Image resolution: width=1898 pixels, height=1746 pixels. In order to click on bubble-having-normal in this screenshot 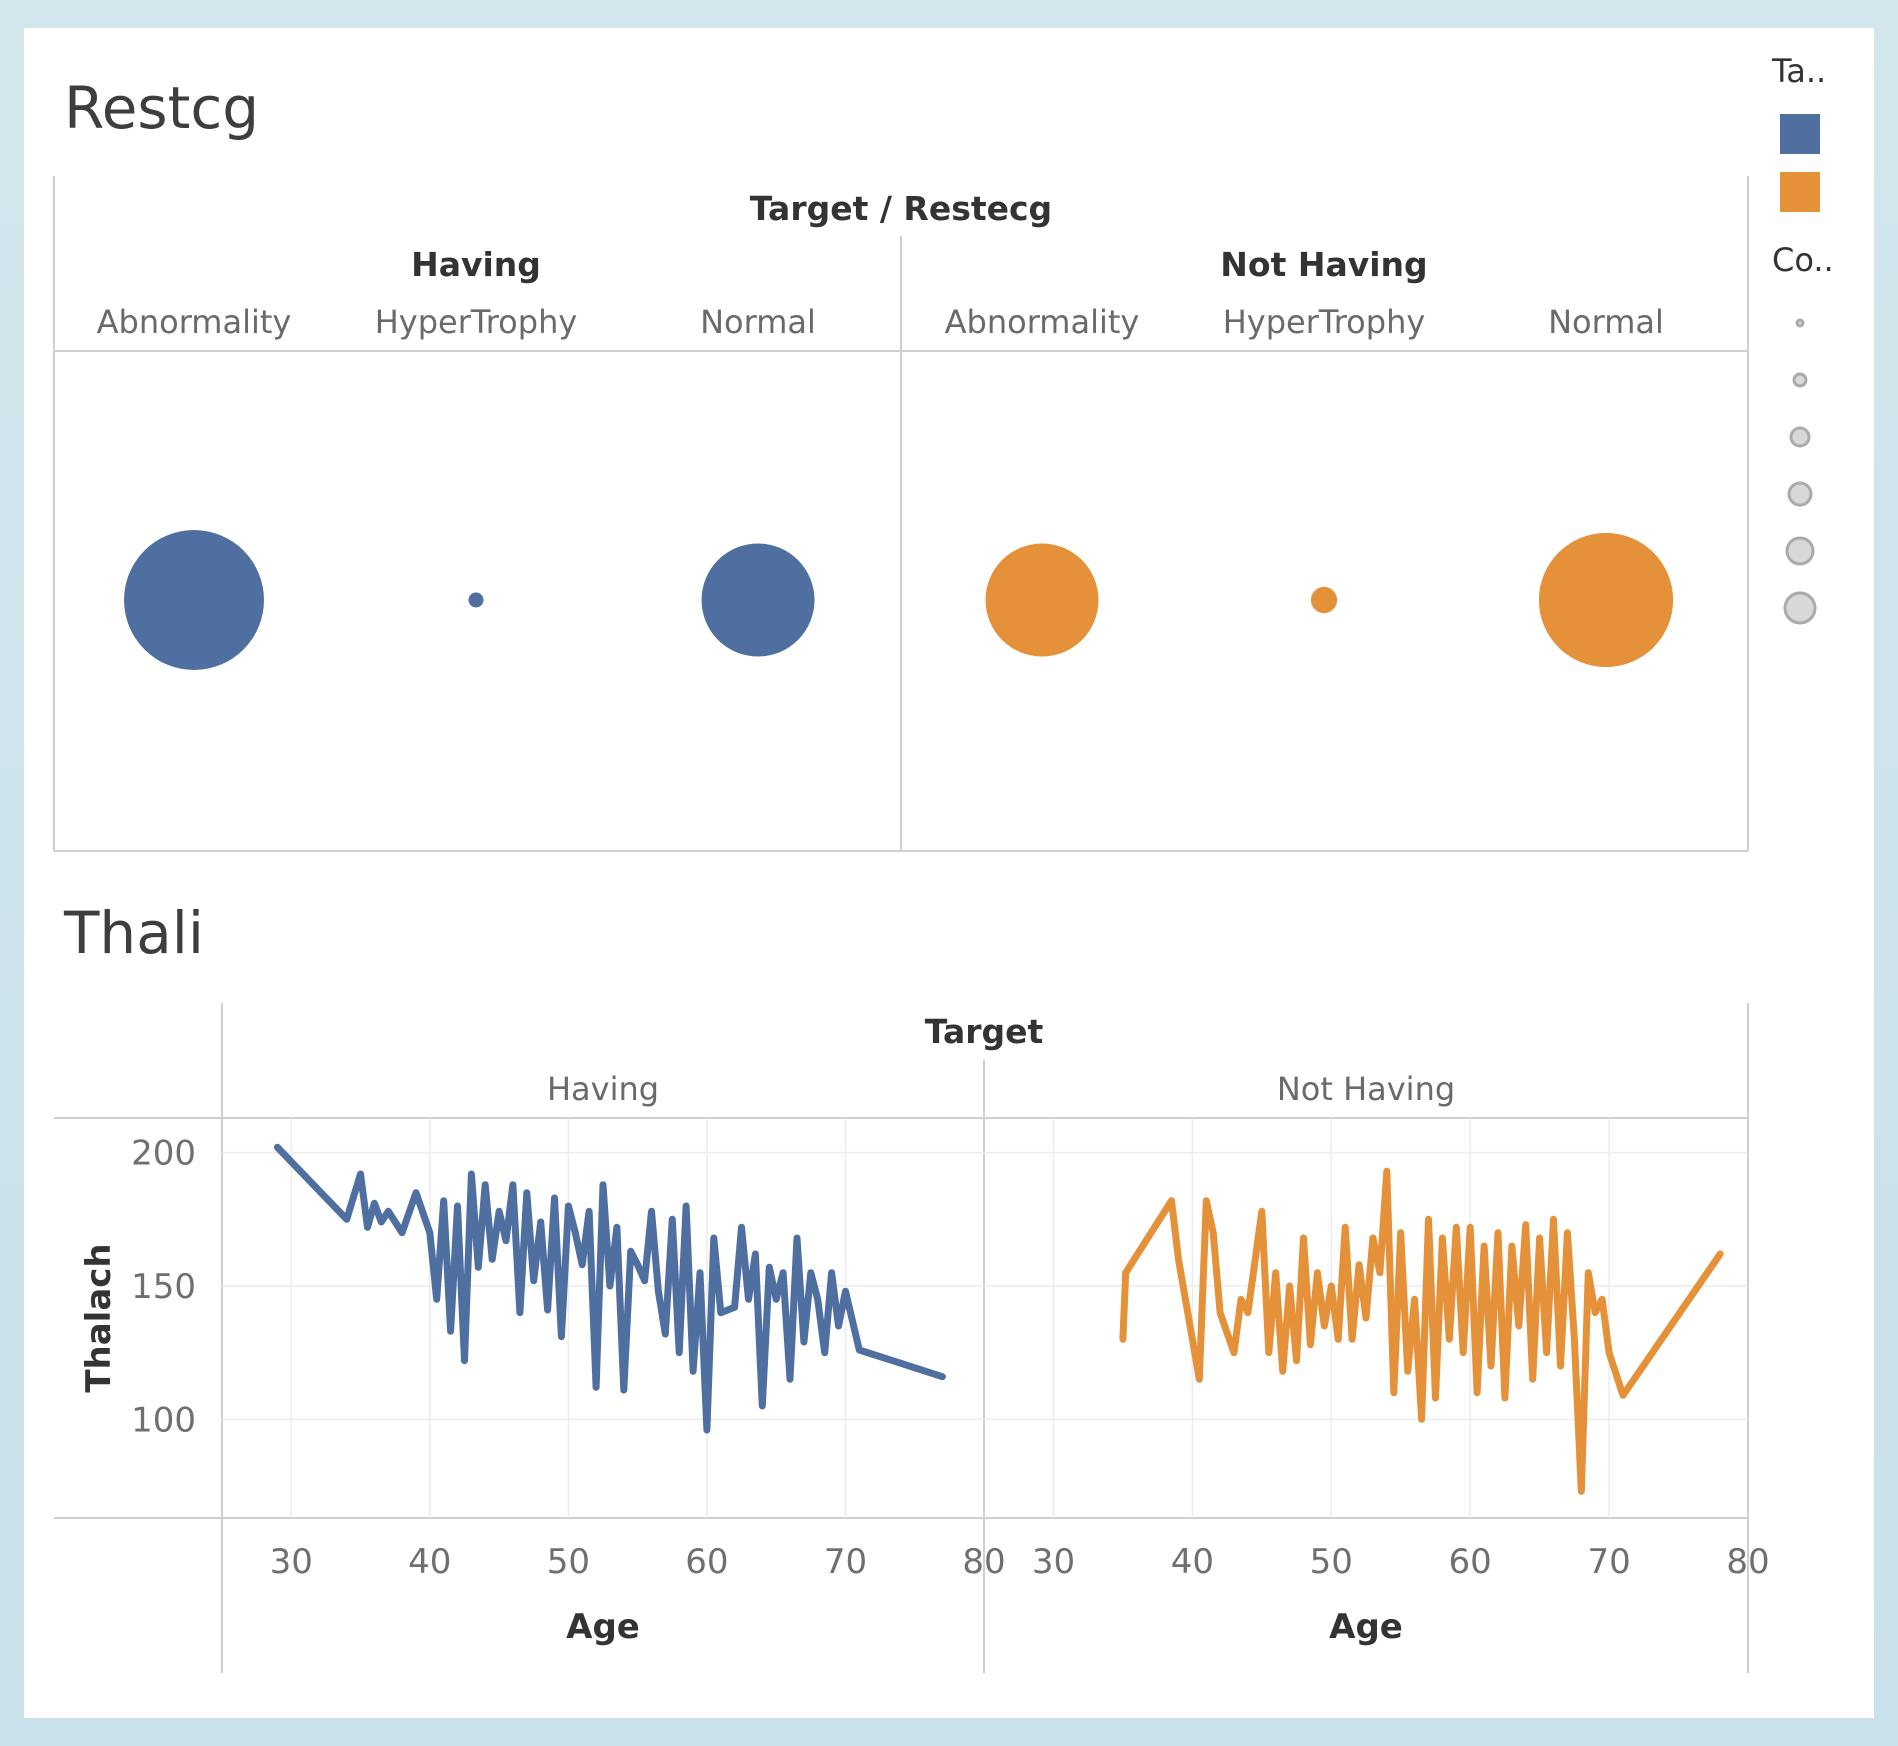, I will do `click(758, 600)`.